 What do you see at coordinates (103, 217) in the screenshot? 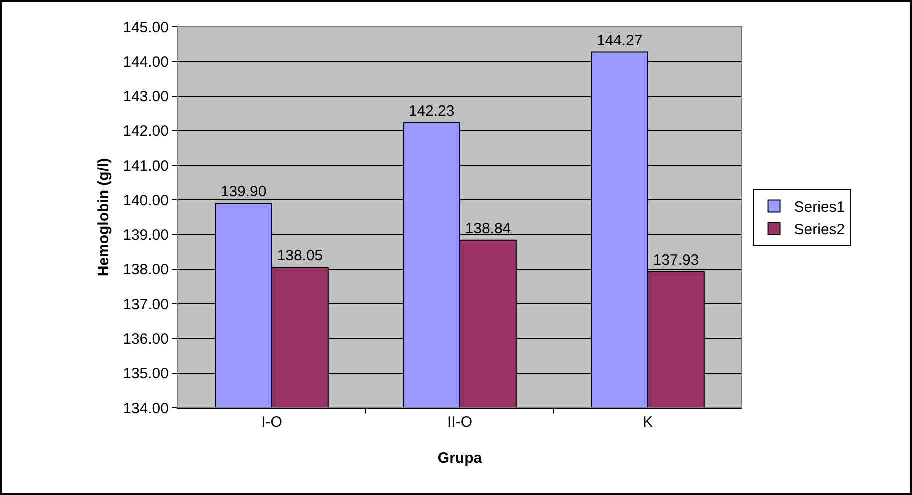
I see `y-axis-title: Hemoglobin (g/l)` at bounding box center [103, 217].